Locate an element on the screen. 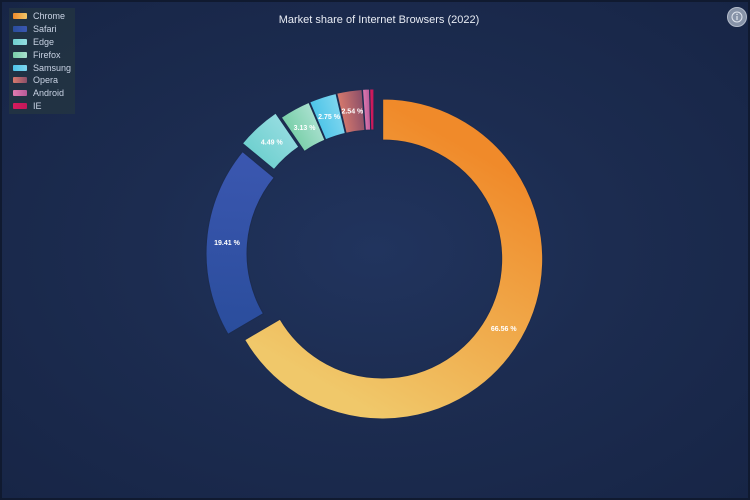 The width and height of the screenshot is (750, 500). legend-label: Edge is located at coordinates (44, 41).